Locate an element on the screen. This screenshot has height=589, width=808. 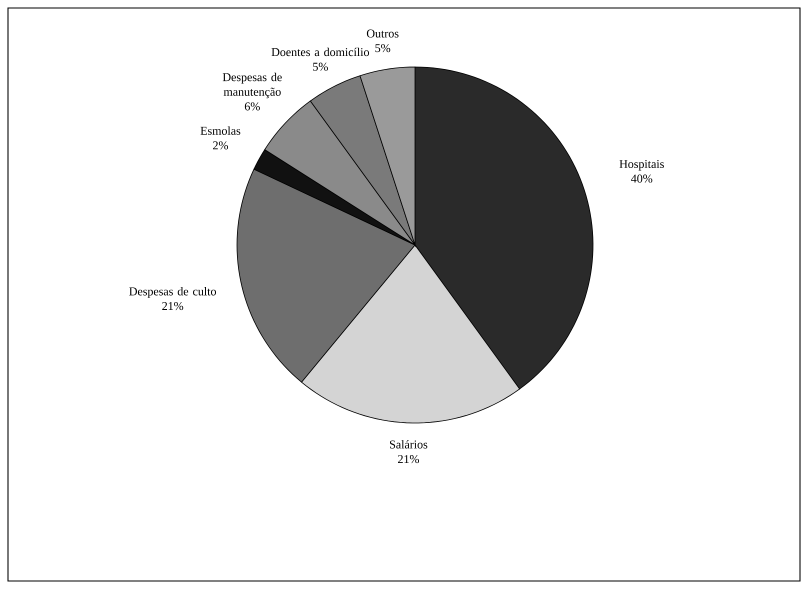
slice-label: Doentes a domicílio is located at coordinates (321, 52).